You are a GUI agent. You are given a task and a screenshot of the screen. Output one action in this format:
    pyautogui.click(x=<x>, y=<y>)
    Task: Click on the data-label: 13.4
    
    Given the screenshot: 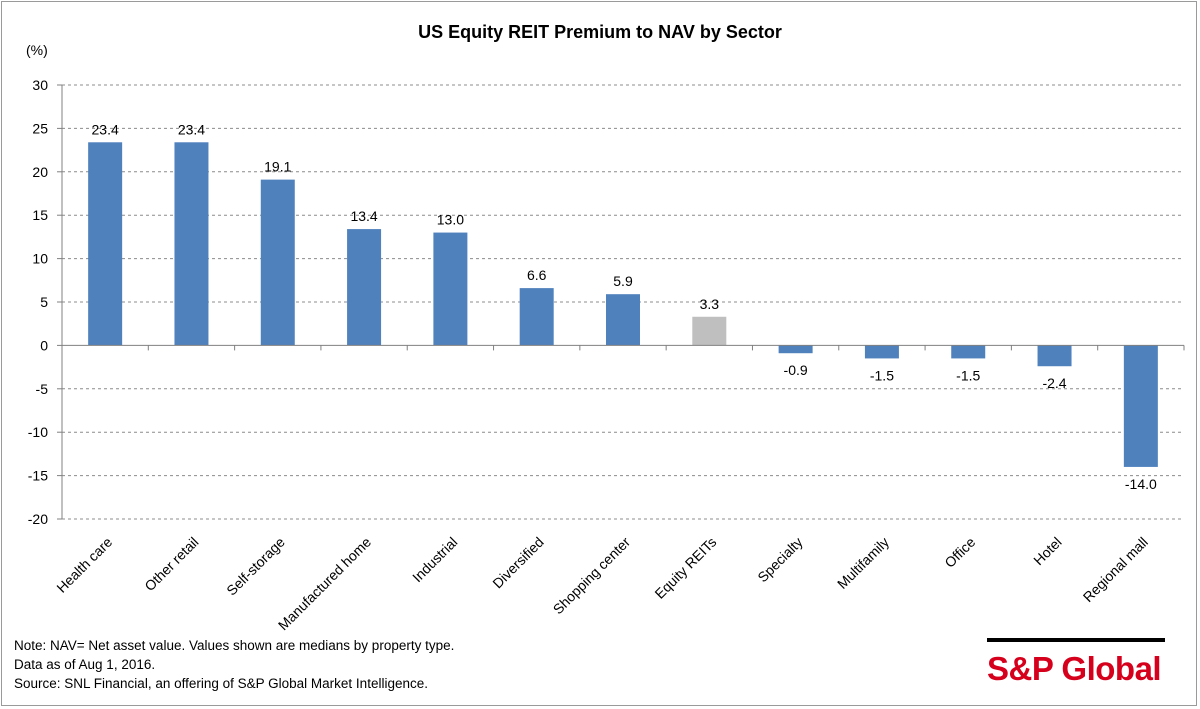 What is the action you would take?
    pyautogui.click(x=363, y=216)
    